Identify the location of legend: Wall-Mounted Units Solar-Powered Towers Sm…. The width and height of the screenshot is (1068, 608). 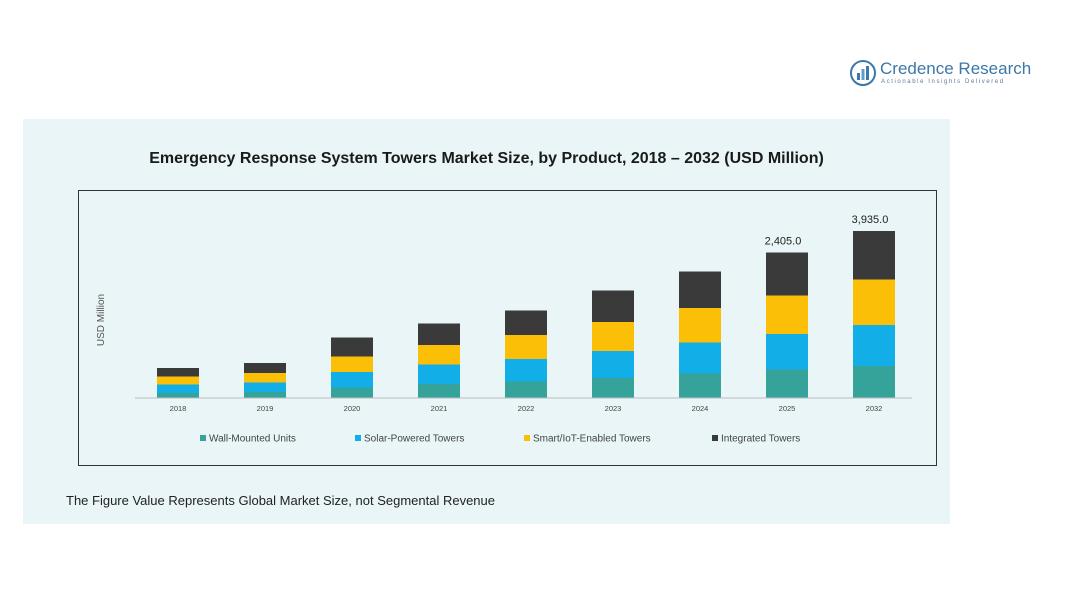
(500, 439).